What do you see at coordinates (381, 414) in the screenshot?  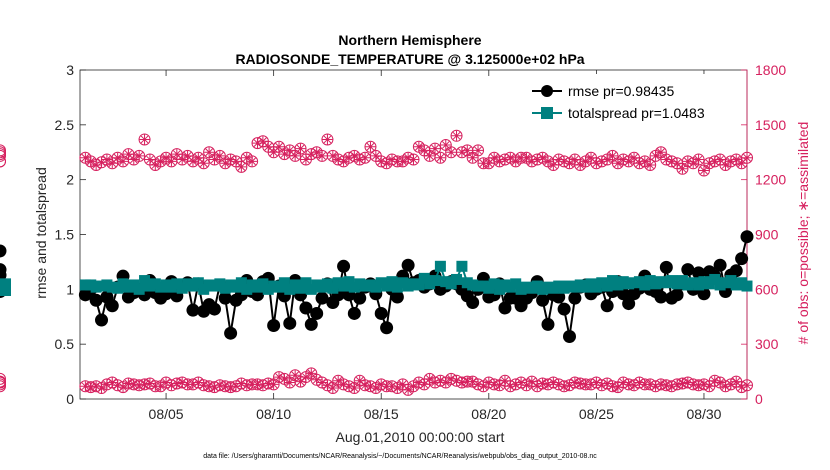 I see `x-tick-label: 08/15` at bounding box center [381, 414].